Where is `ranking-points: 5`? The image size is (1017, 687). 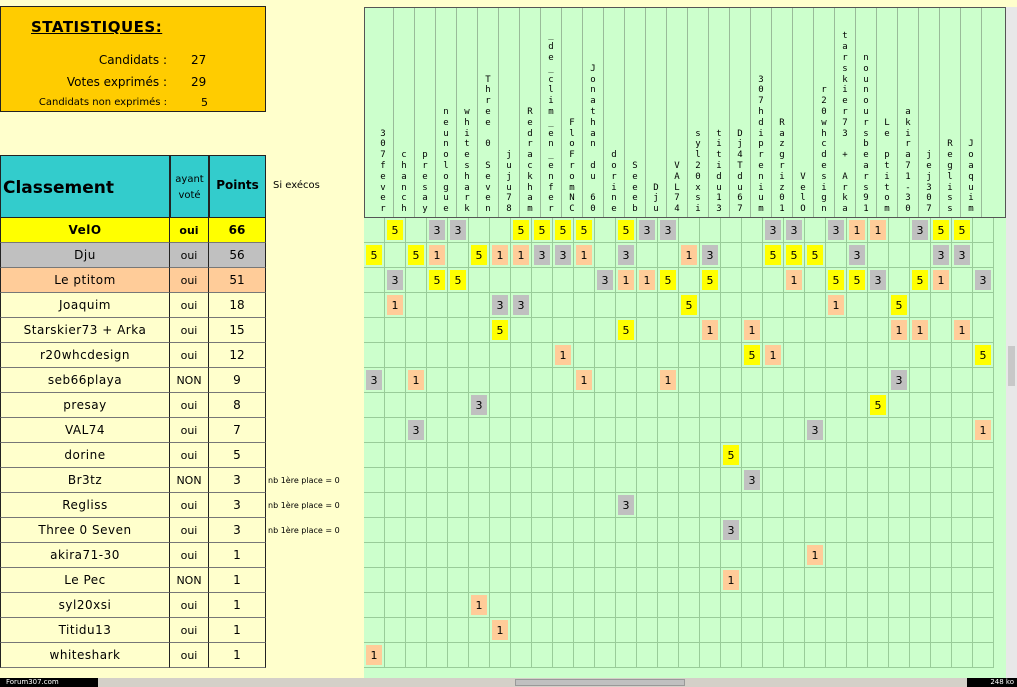 ranking-points: 5 is located at coordinates (237, 455).